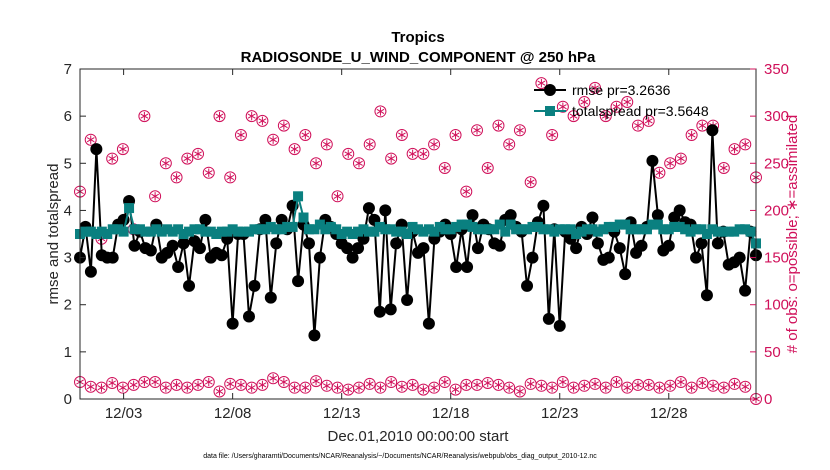 Image resolution: width=830 pixels, height=470 pixels. I want to click on y-right-tick-label: 300, so click(776, 116).